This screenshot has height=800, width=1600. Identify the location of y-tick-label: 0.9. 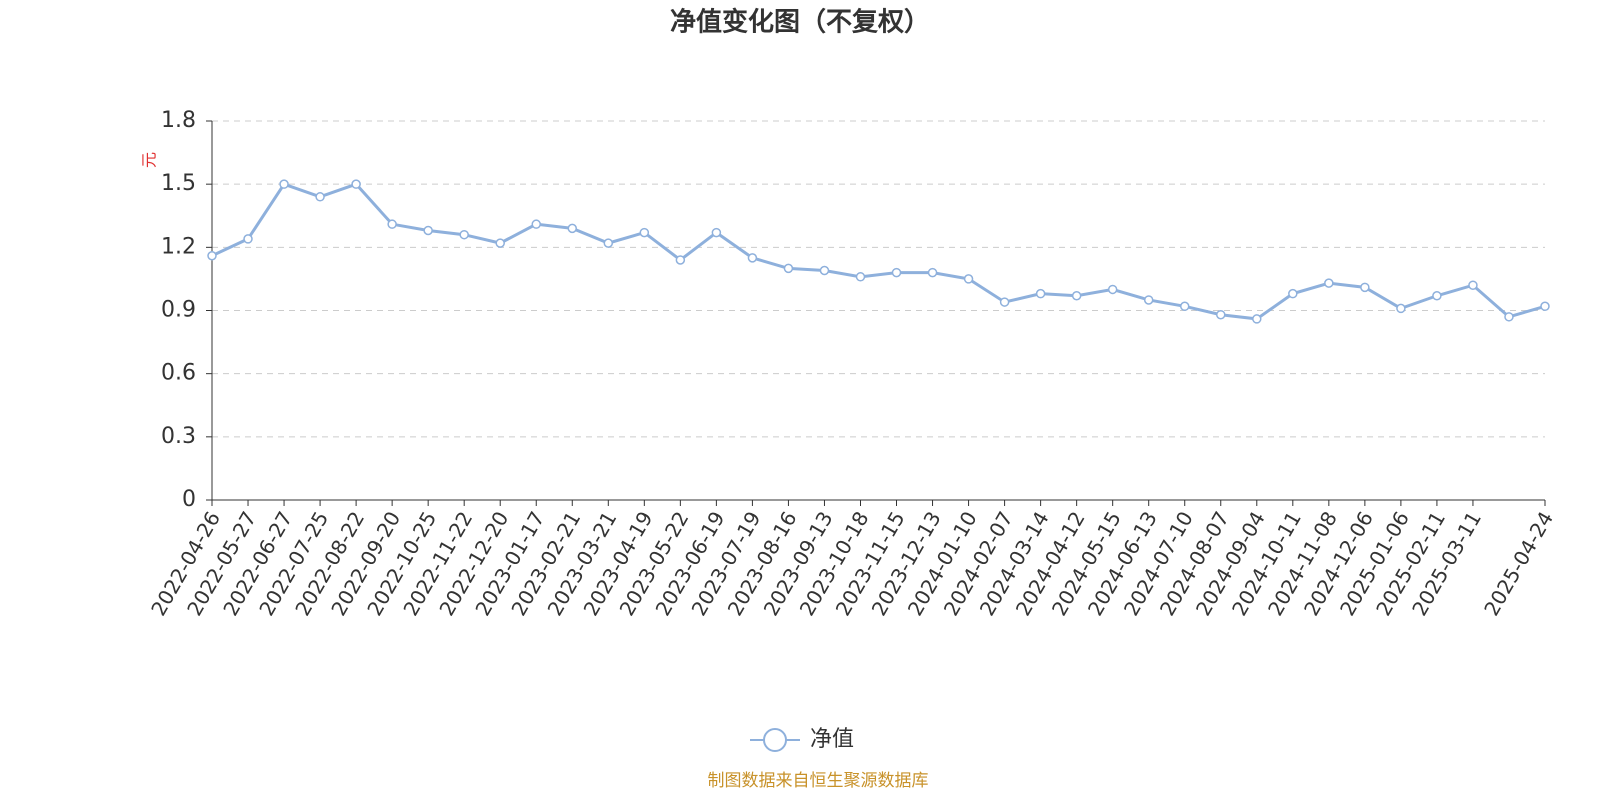
(178, 310).